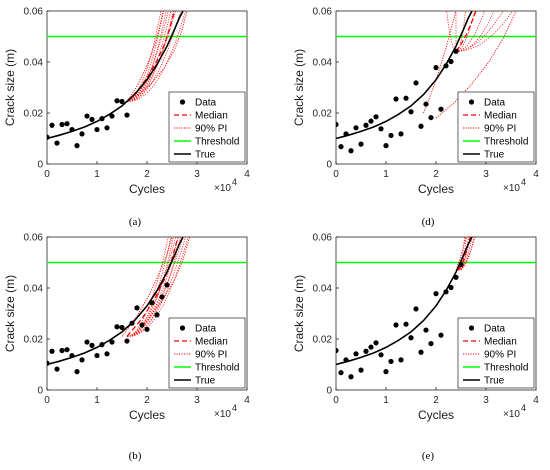 The height and width of the screenshot is (470, 550). I want to click on legend-label: 90% PI, so click(211, 355).